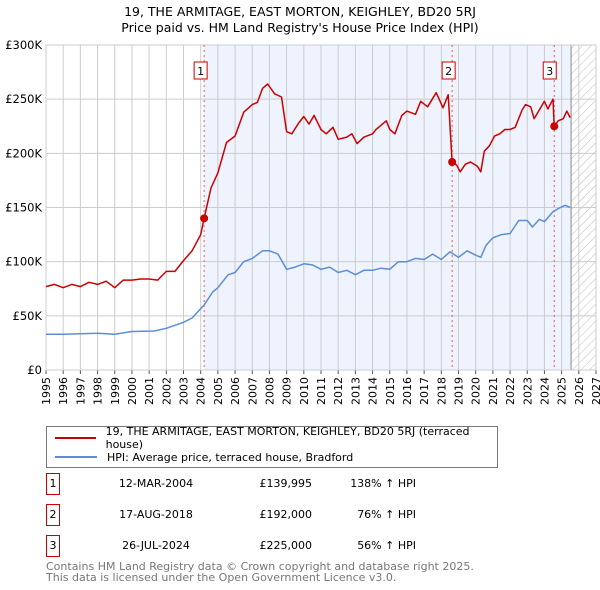 The image size is (600, 590). Describe the element at coordinates (46, 391) in the screenshot. I see `x-tick-label: 1995` at that location.